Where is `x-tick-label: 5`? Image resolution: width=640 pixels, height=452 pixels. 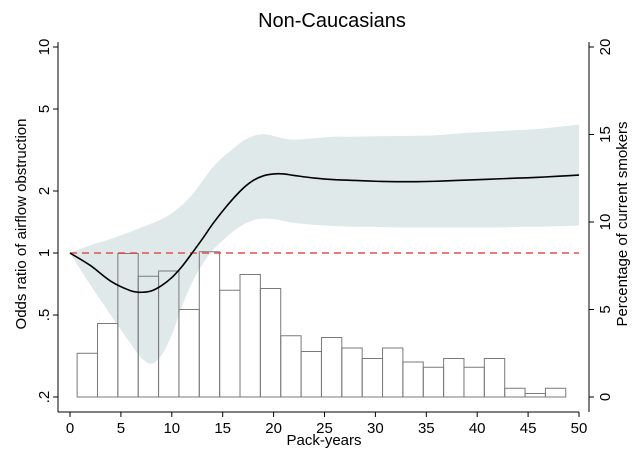
x-tick-label: 5 is located at coordinates (121, 428).